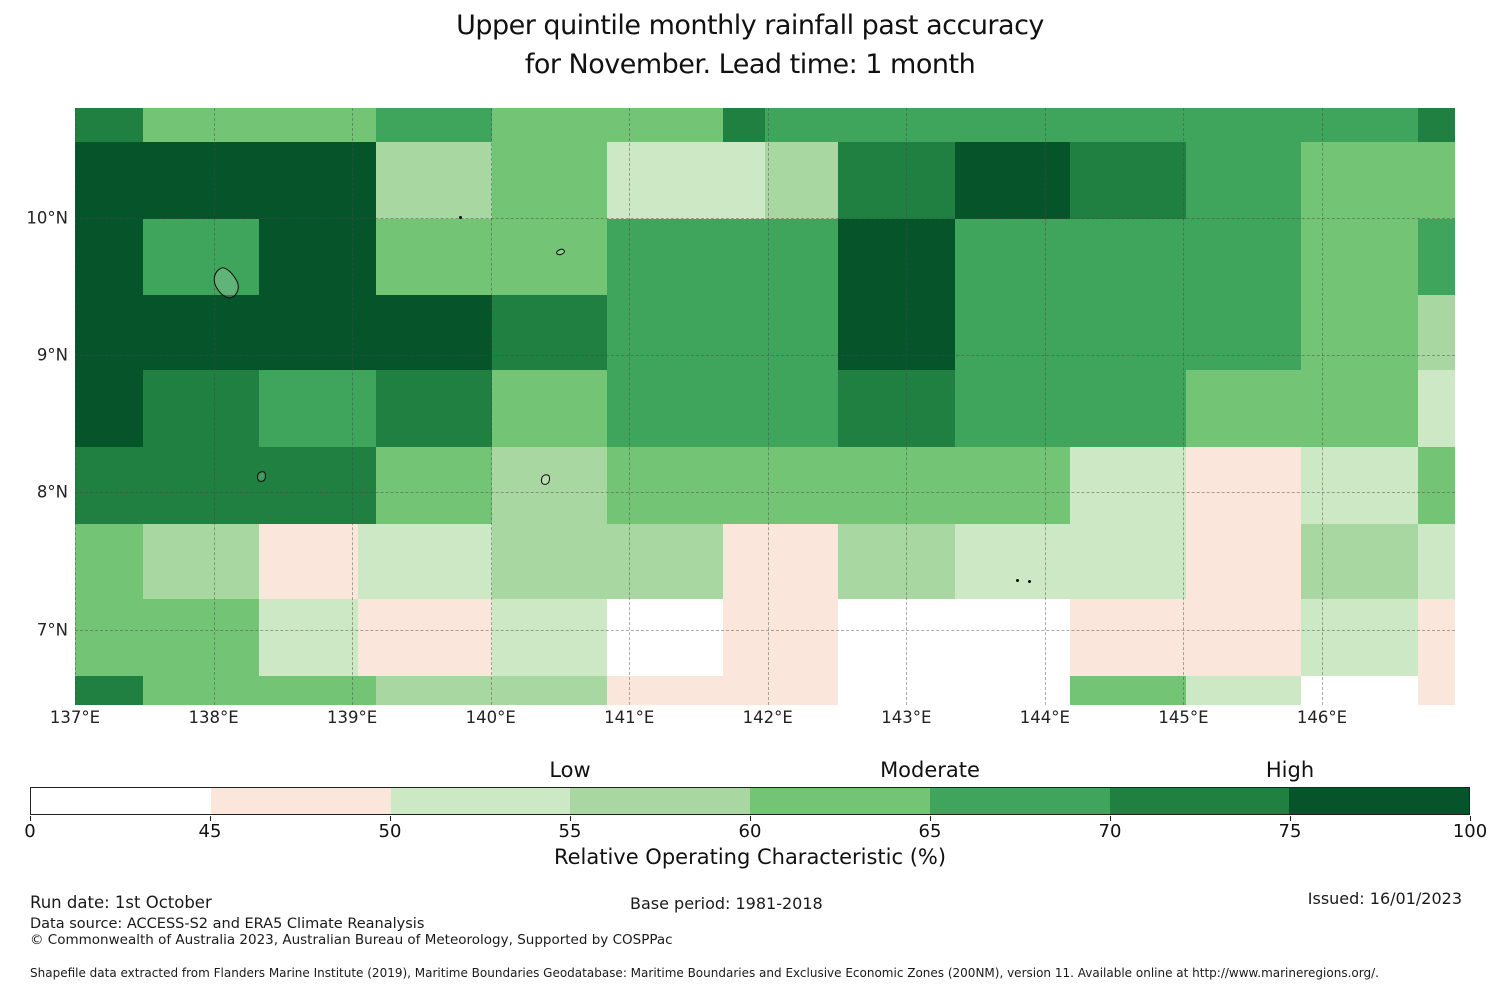  What do you see at coordinates (75, 717) in the screenshot?
I see `x-tick-label: 137°E` at bounding box center [75, 717].